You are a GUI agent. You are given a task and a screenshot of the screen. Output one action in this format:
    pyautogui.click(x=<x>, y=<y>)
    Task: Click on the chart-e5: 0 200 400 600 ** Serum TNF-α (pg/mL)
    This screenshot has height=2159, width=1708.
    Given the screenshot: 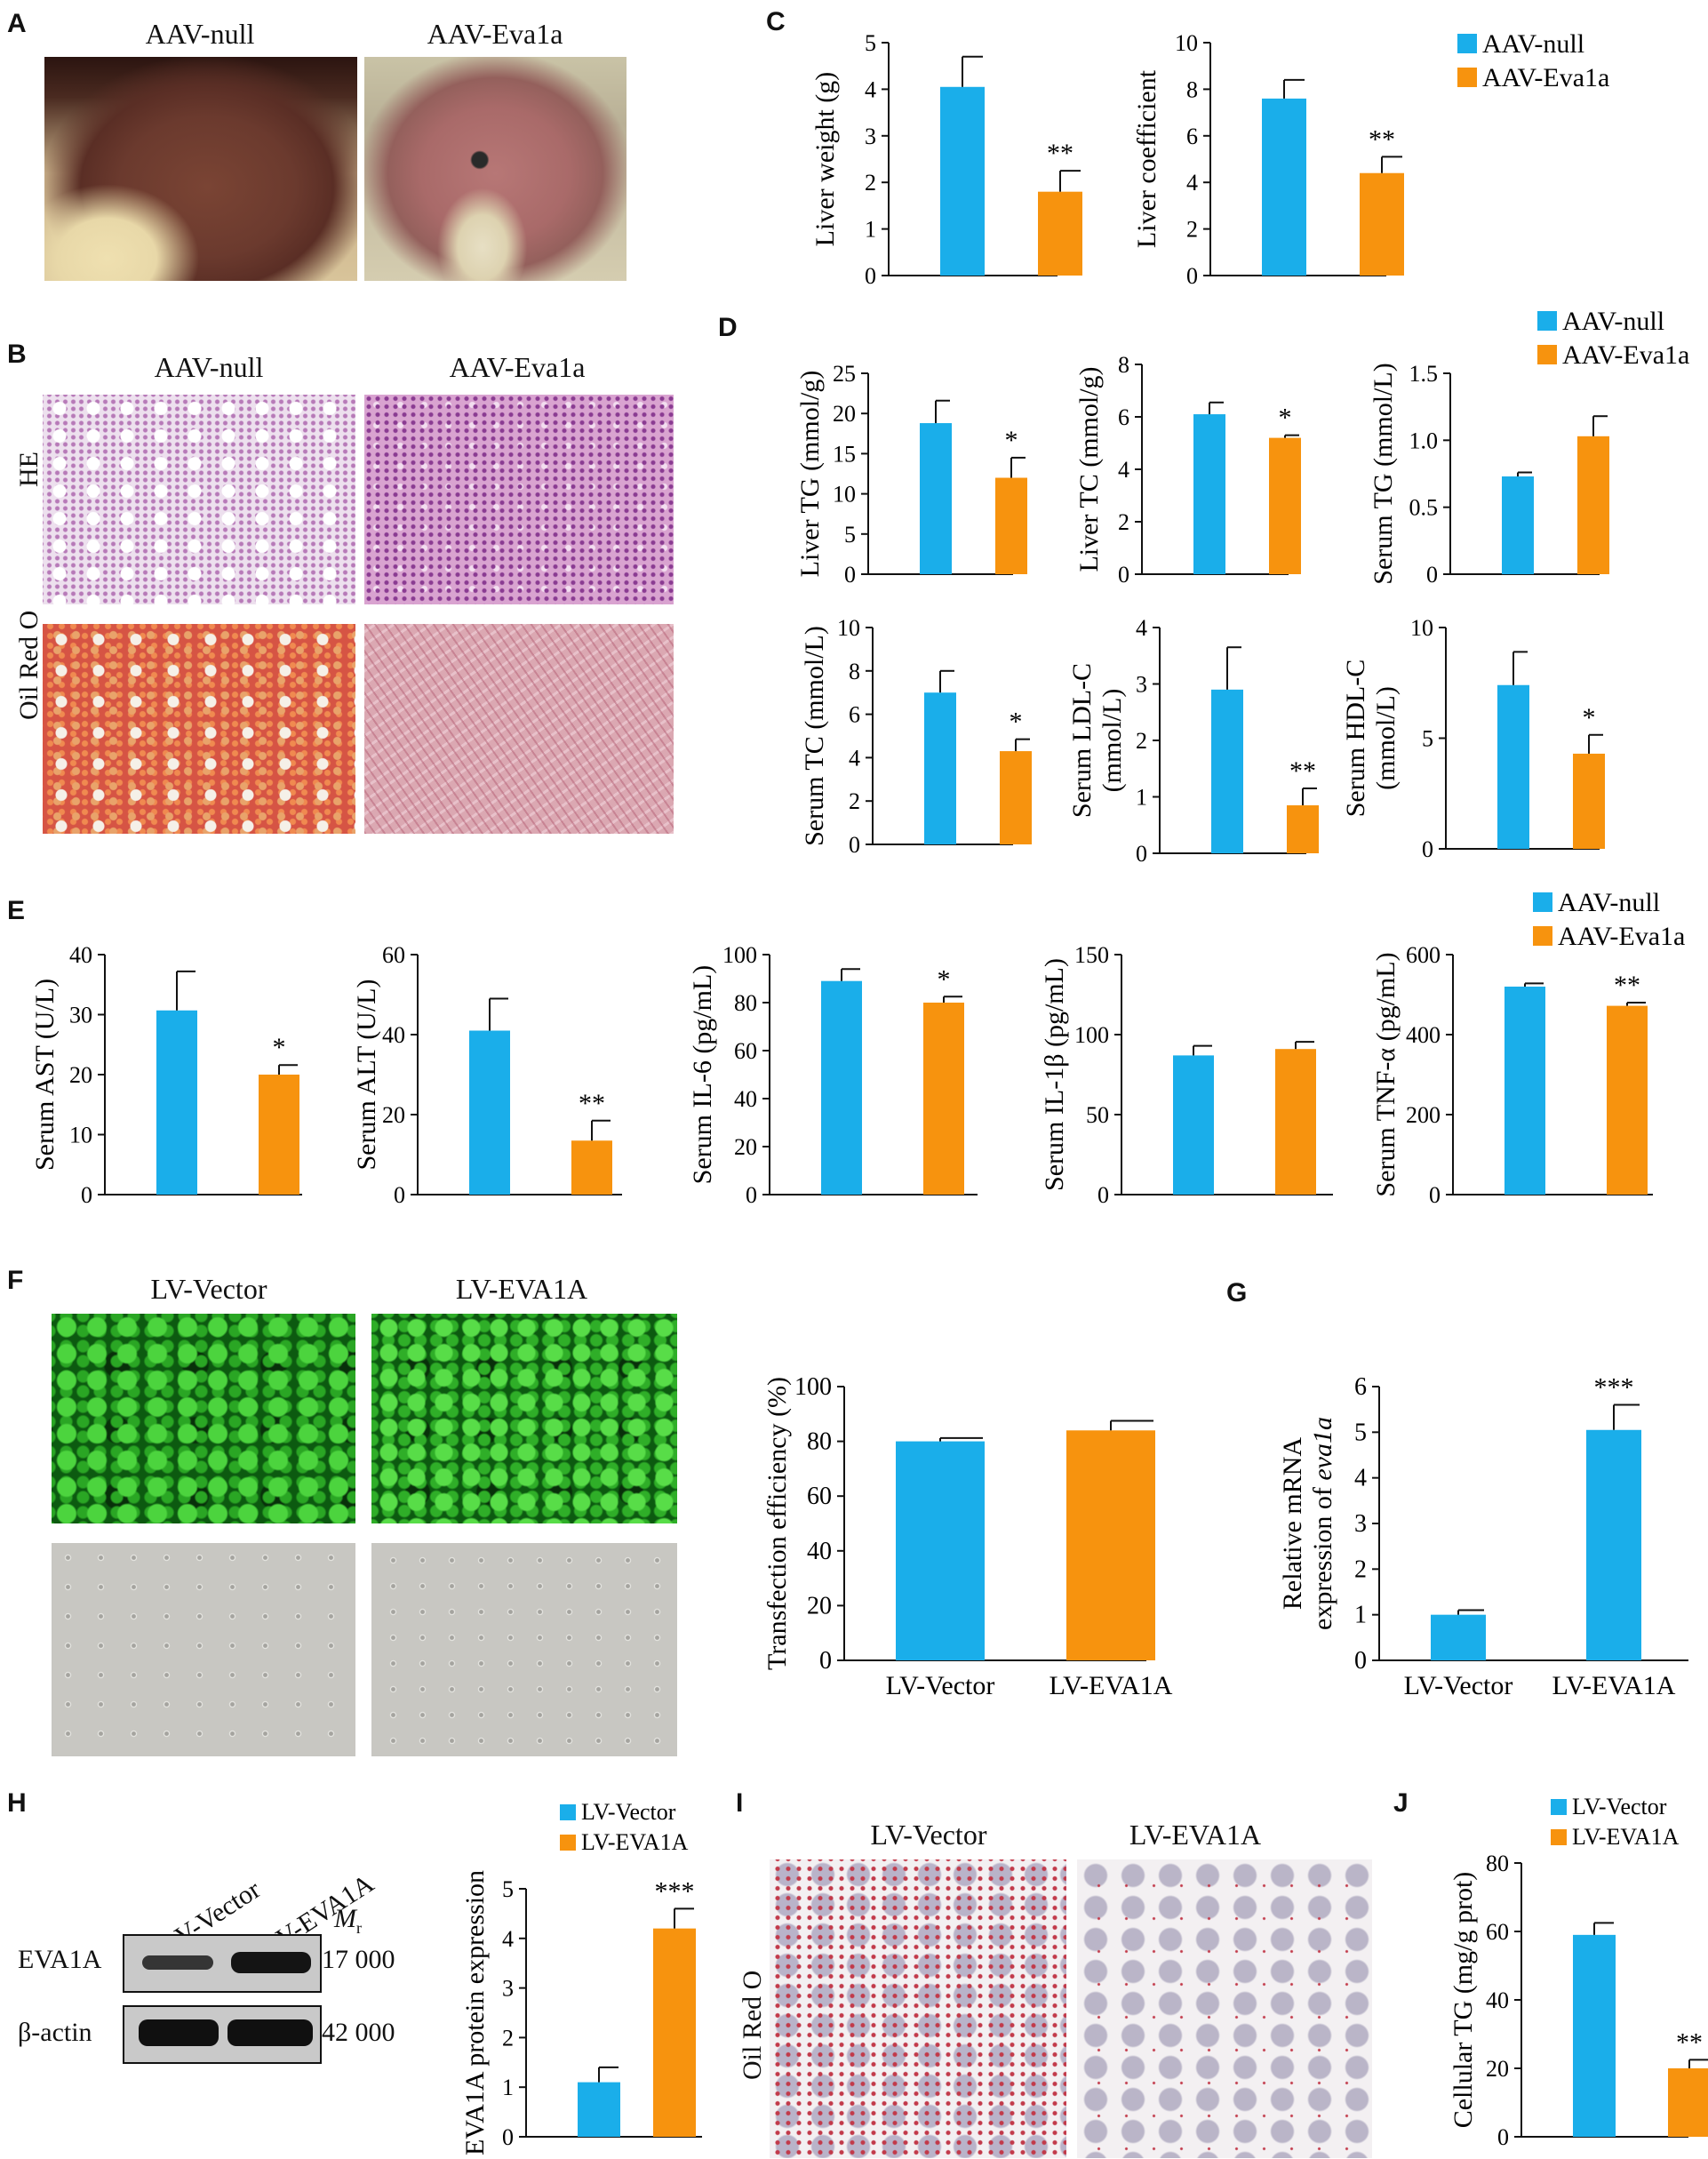 What is the action you would take?
    pyautogui.click(x=1512, y=1075)
    